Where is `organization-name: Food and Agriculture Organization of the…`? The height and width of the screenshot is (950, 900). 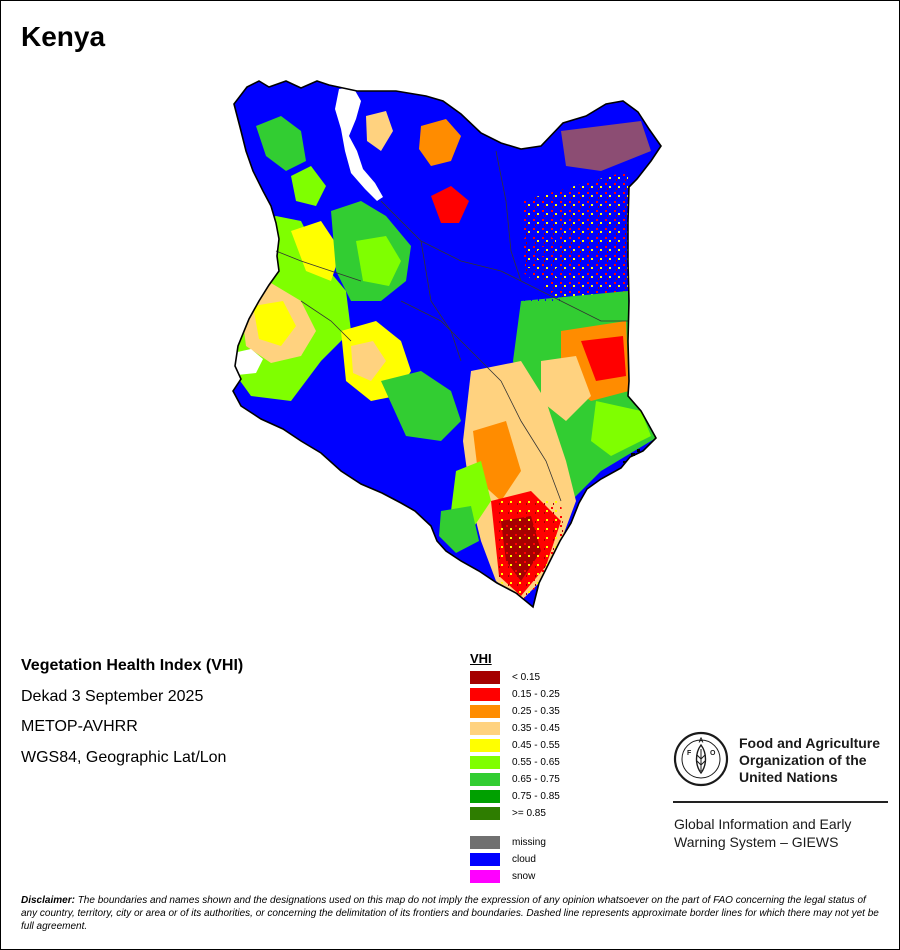 organization-name: Food and Agriculture Organization of the… is located at coordinates (810, 760).